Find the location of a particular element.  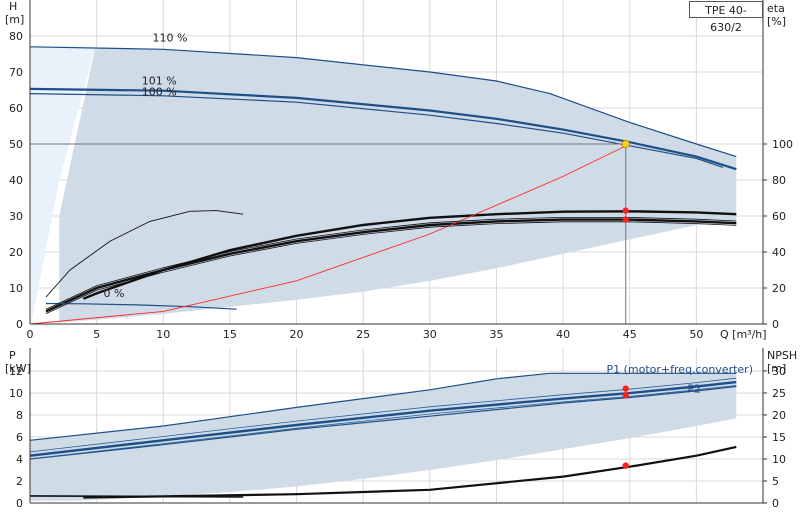

top-y2-tick-label: 0 is located at coordinates (775, 324).